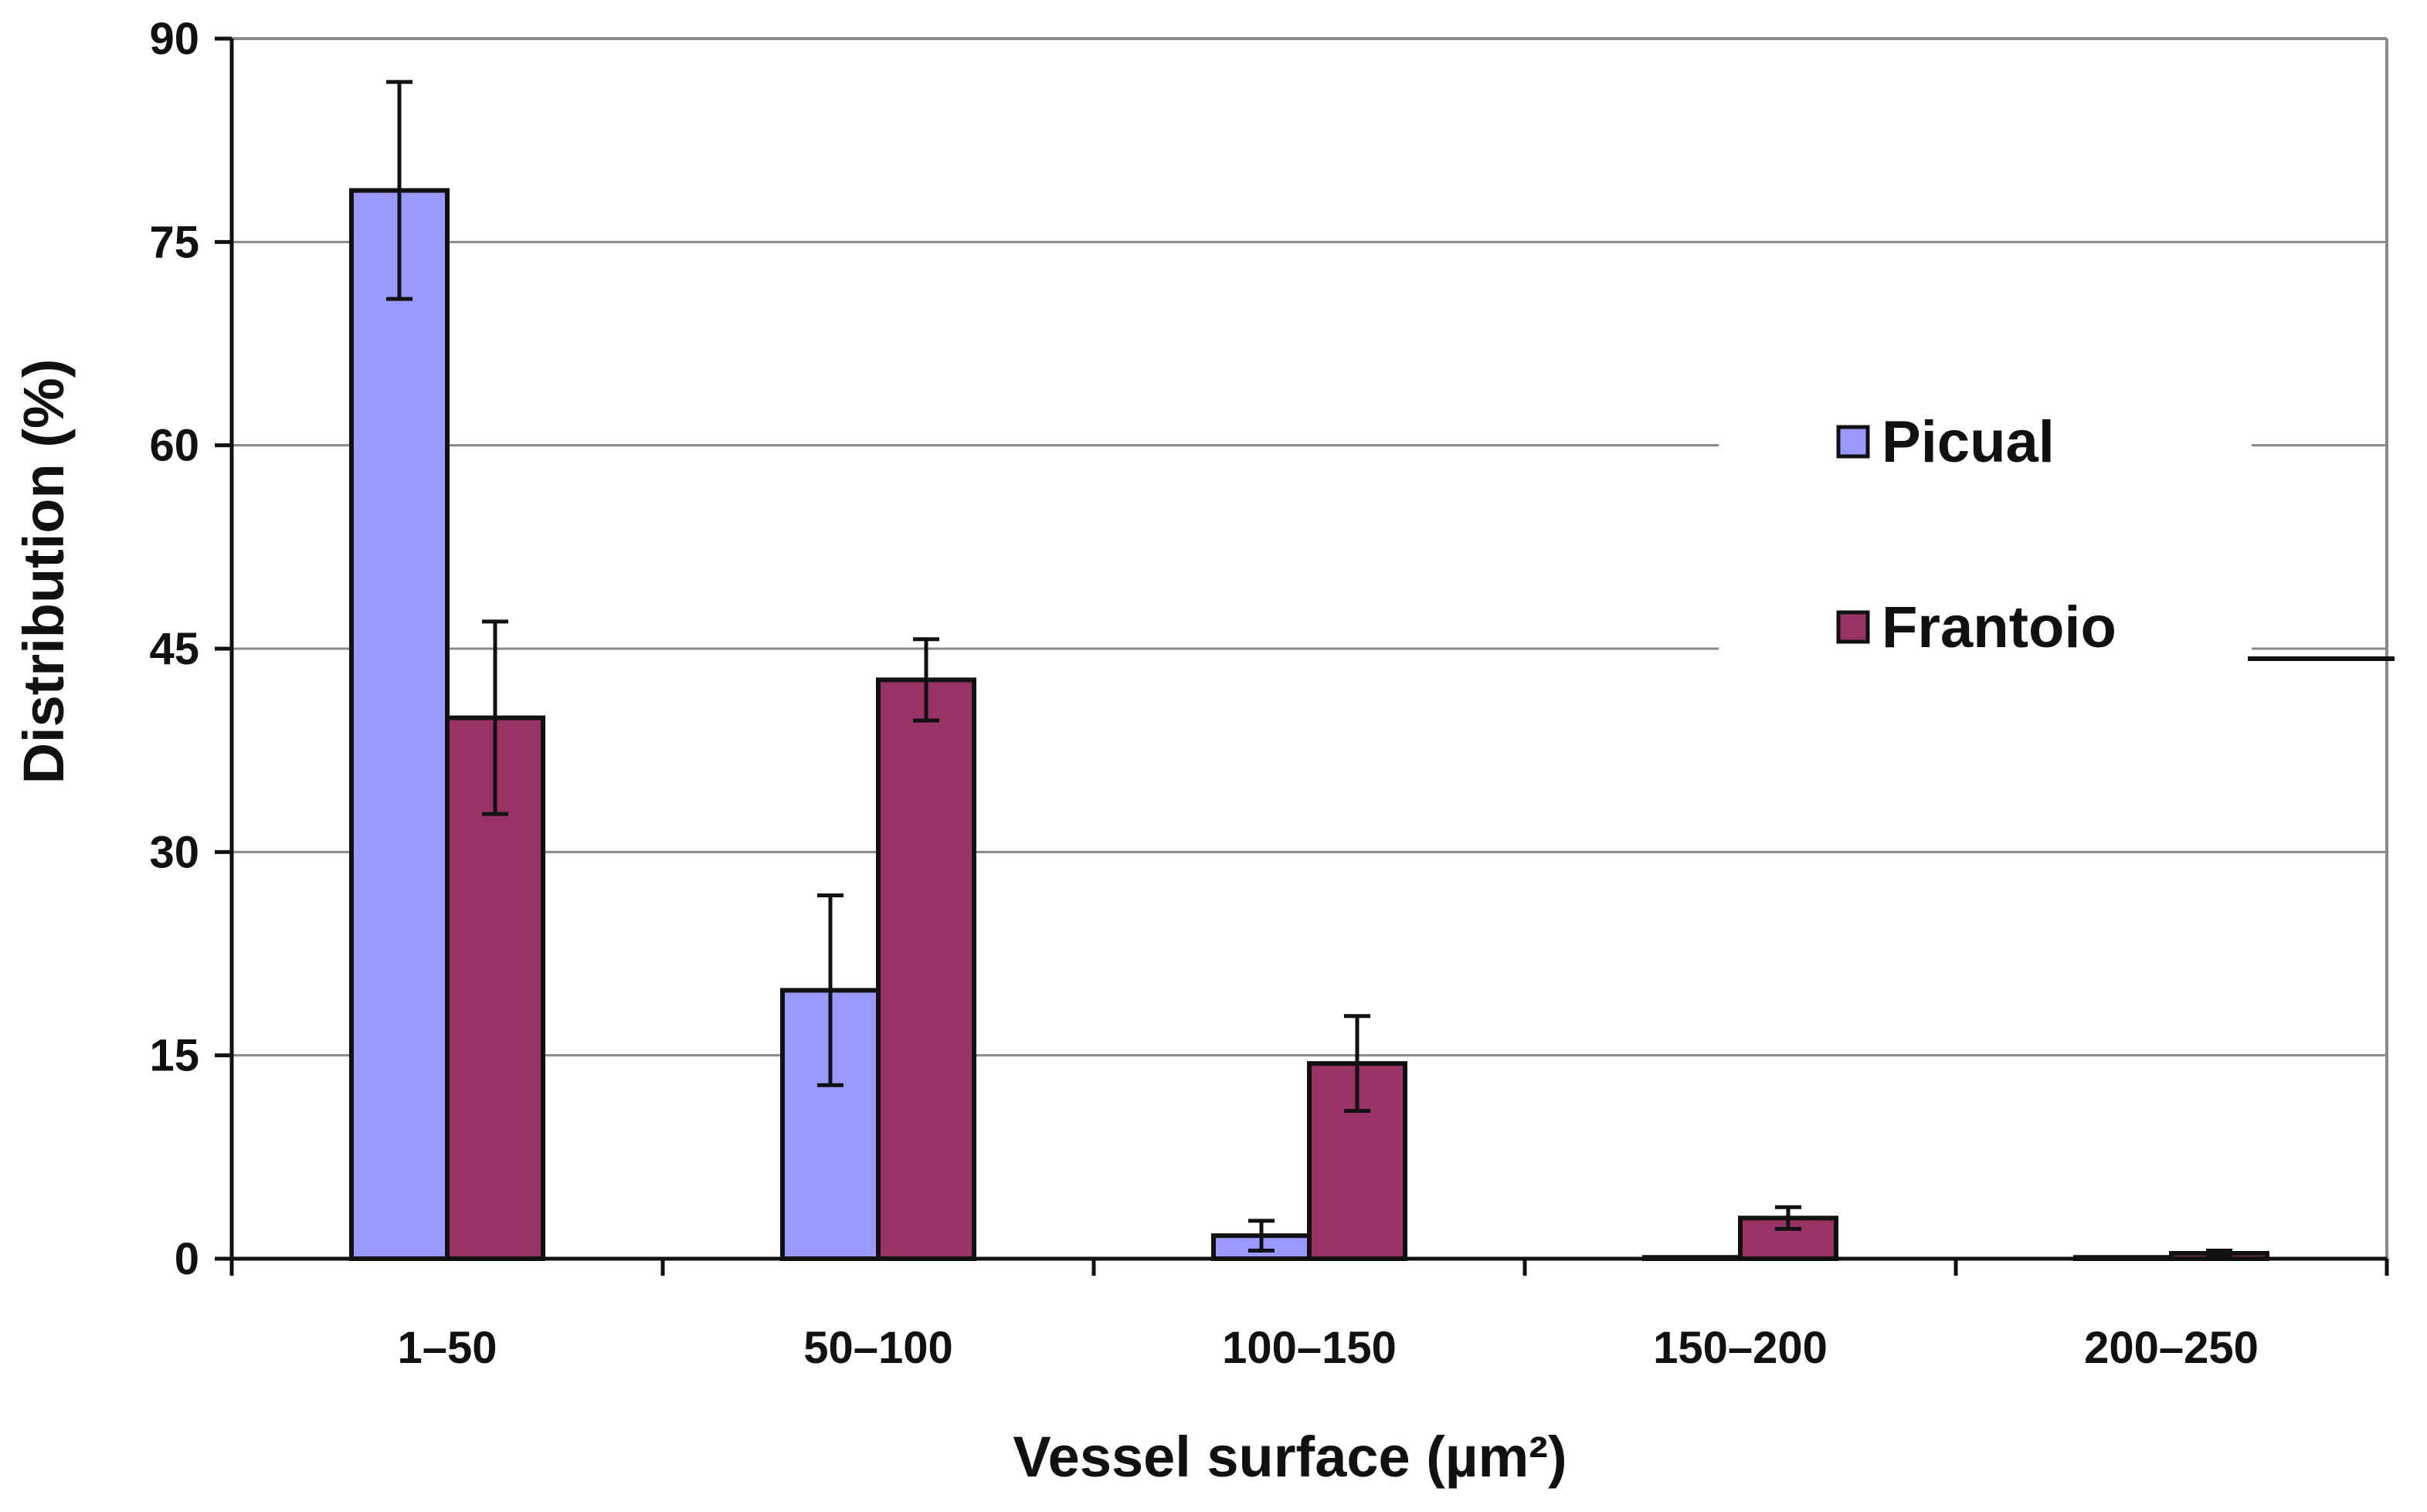  Describe the element at coordinates (174, 242) in the screenshot. I see `y-tick-label-5: 75` at that location.